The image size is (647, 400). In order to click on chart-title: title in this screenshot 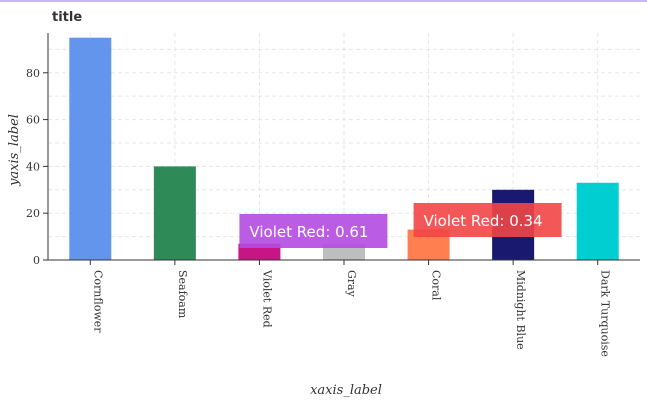, I will do `click(67, 17)`.